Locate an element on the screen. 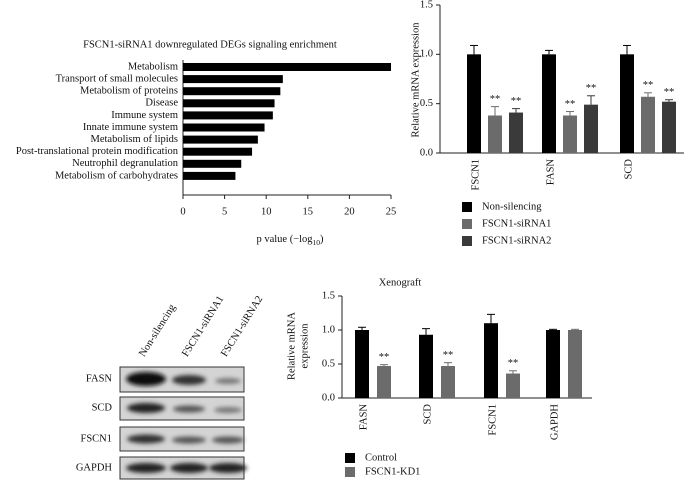 This screenshot has height=480, width=684. x-axis-label: p value (−log is located at coordinates (284, 239).